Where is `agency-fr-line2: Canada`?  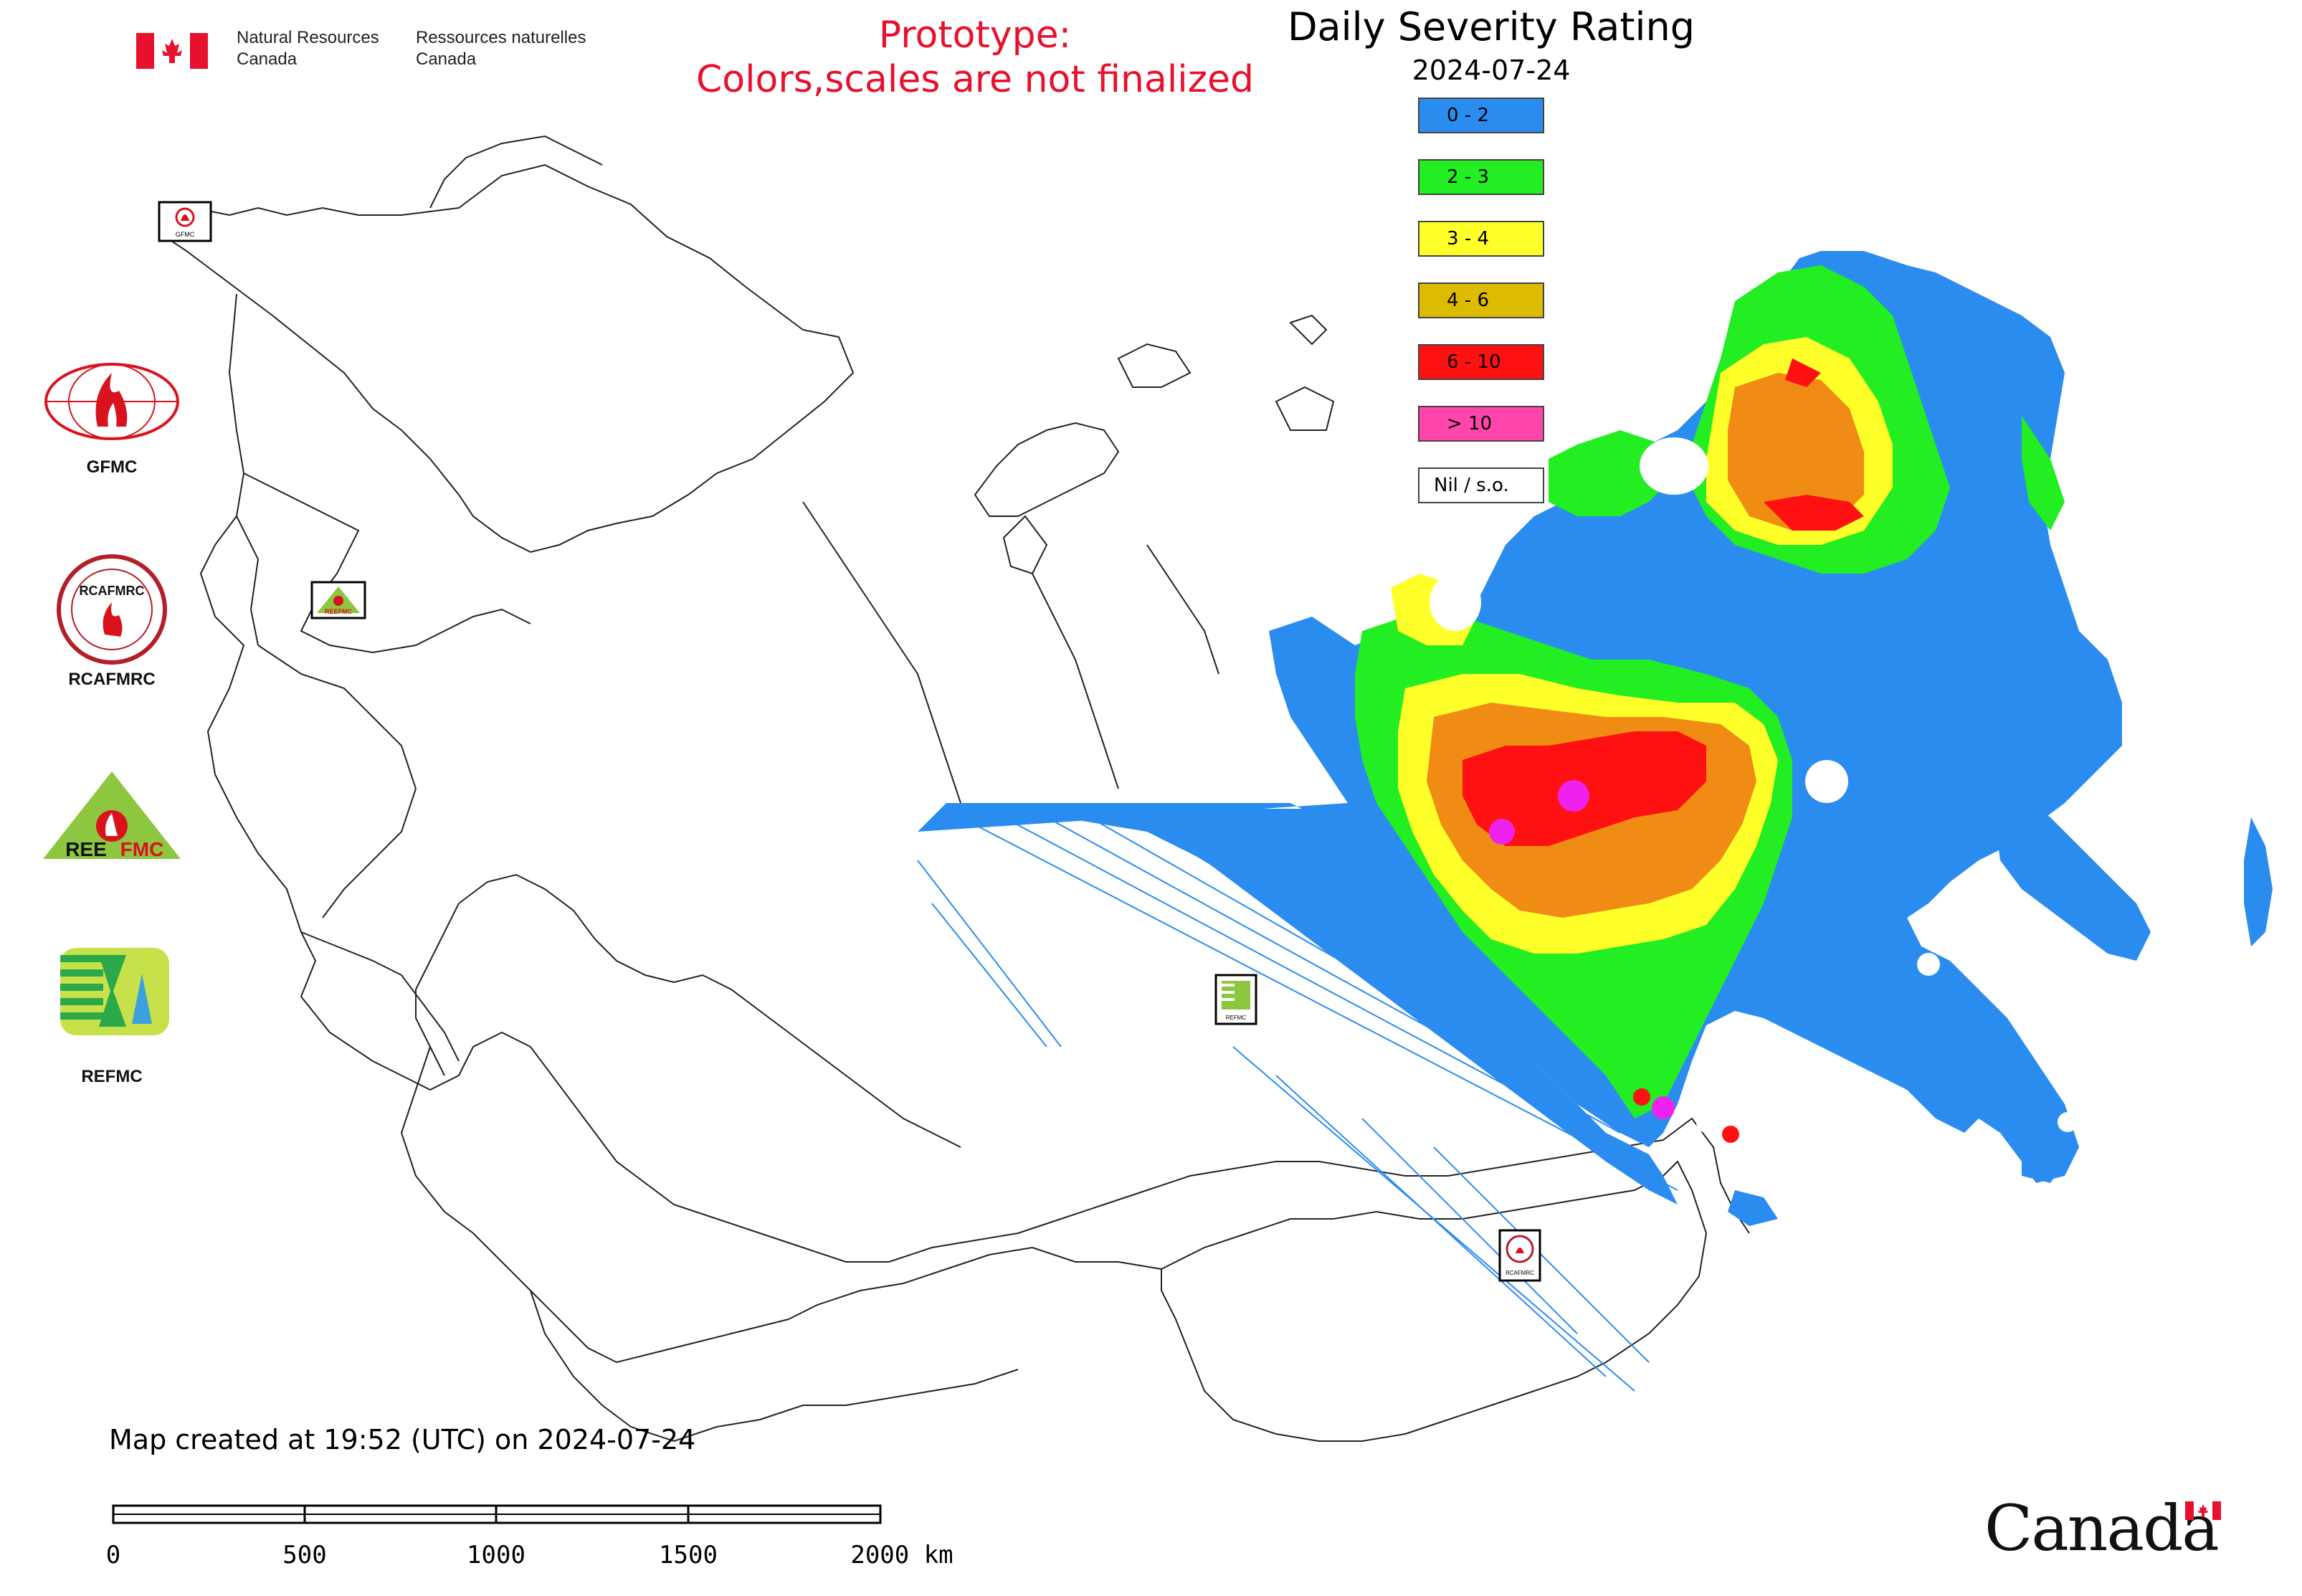
agency-fr-line2: Canada is located at coordinates (446, 59).